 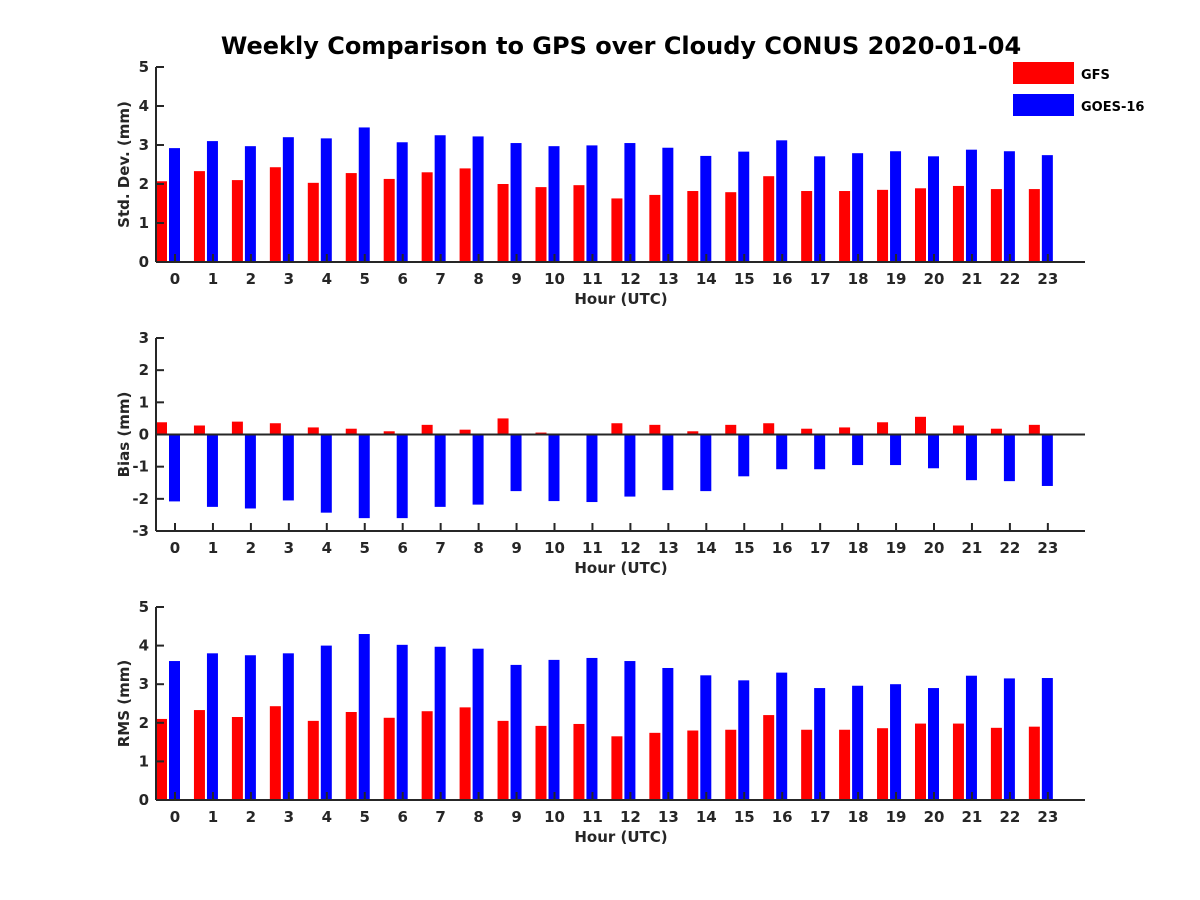 I want to click on bias-x-axis-label: Hour (UTC), so click(x=620, y=568).